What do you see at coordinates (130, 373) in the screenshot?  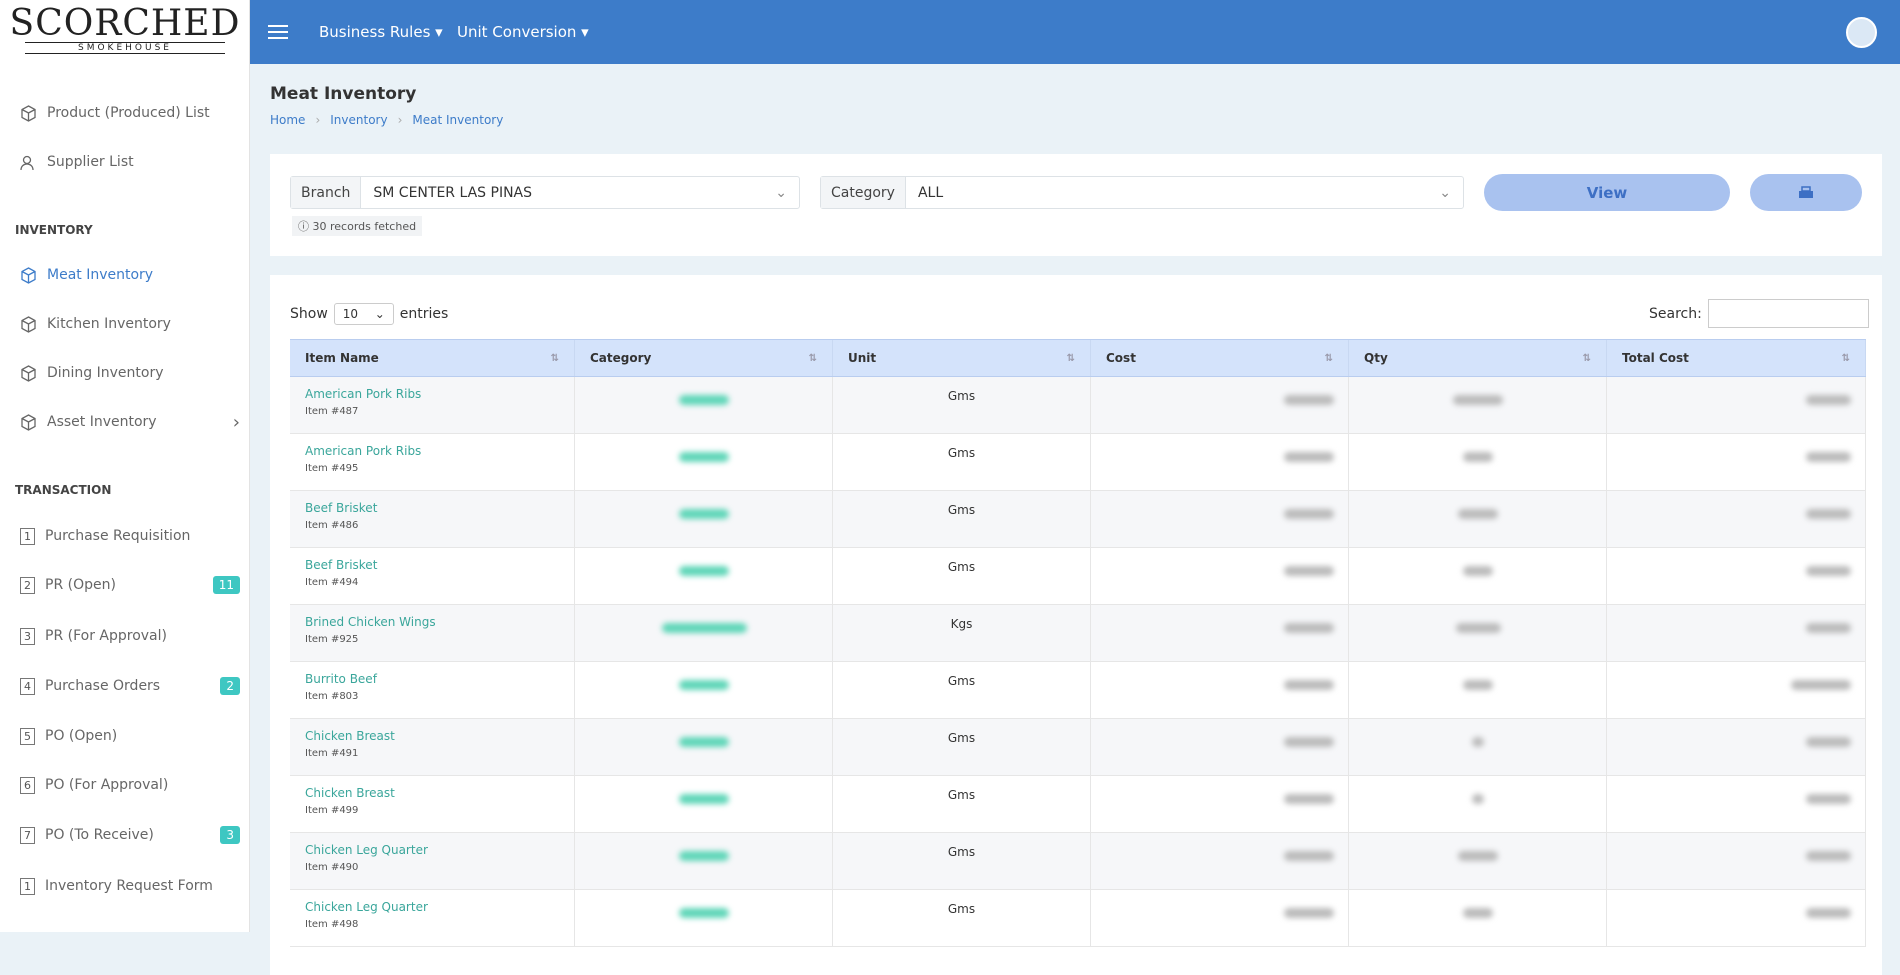 I see `menu-item: Dining Inventory` at bounding box center [130, 373].